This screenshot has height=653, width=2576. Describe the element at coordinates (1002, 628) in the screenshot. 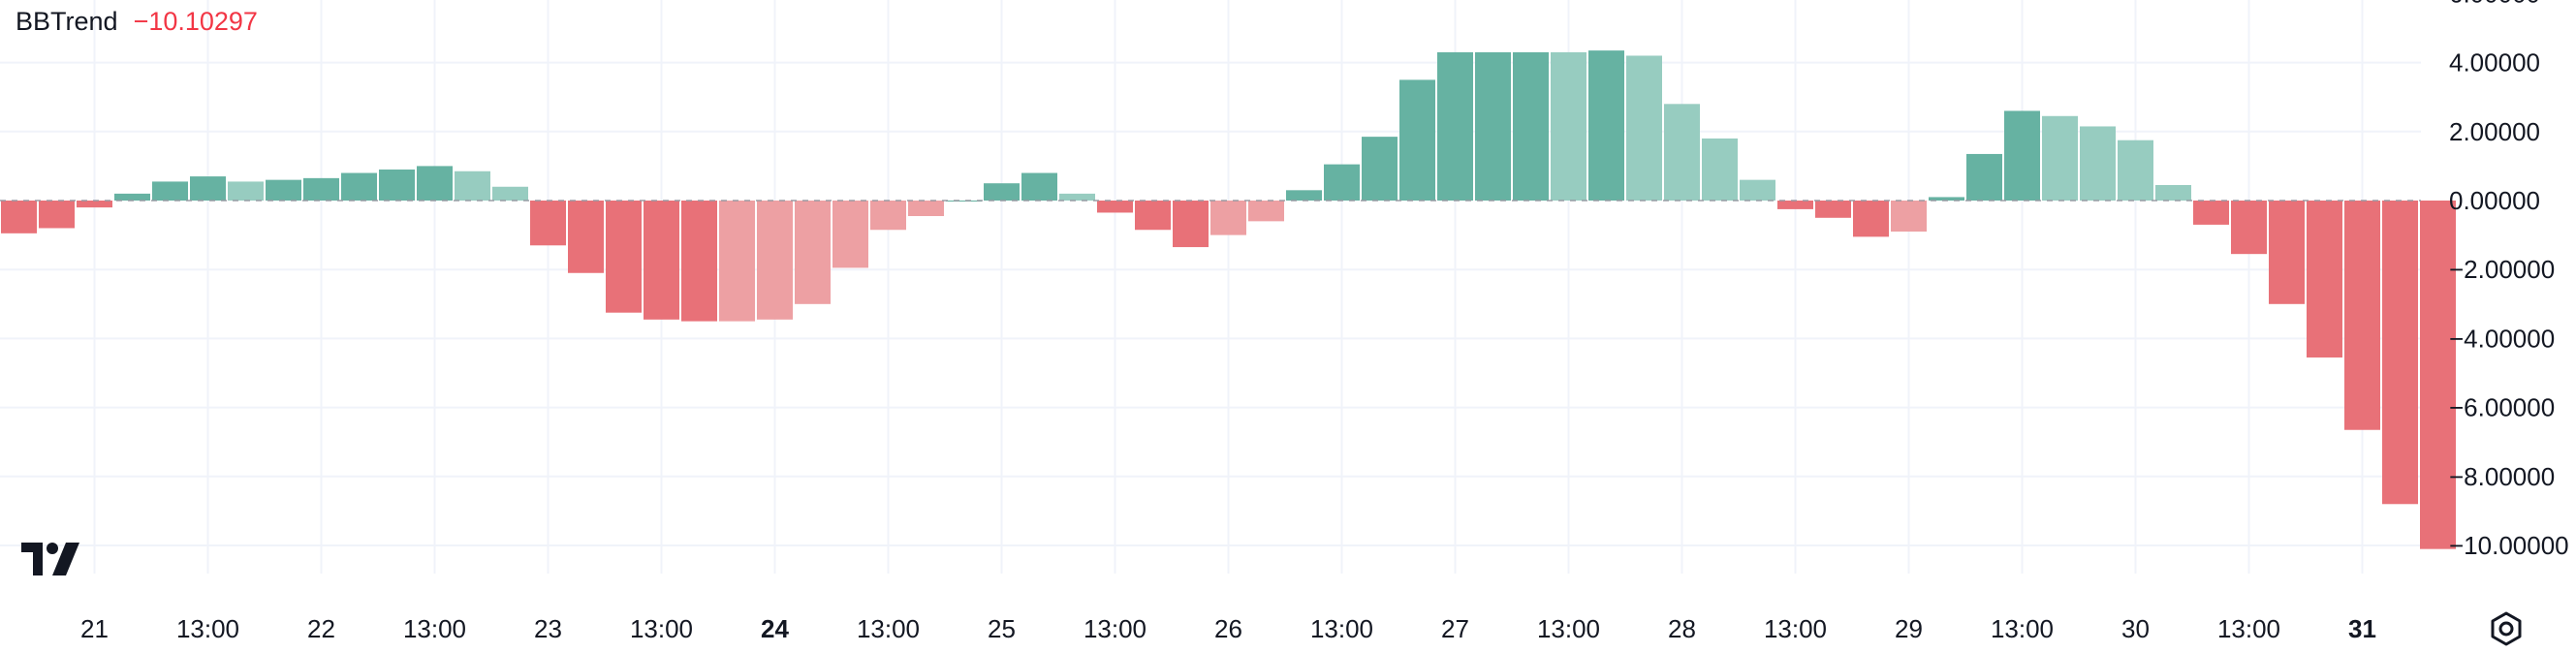

I see `time-axis-label: 25` at that location.